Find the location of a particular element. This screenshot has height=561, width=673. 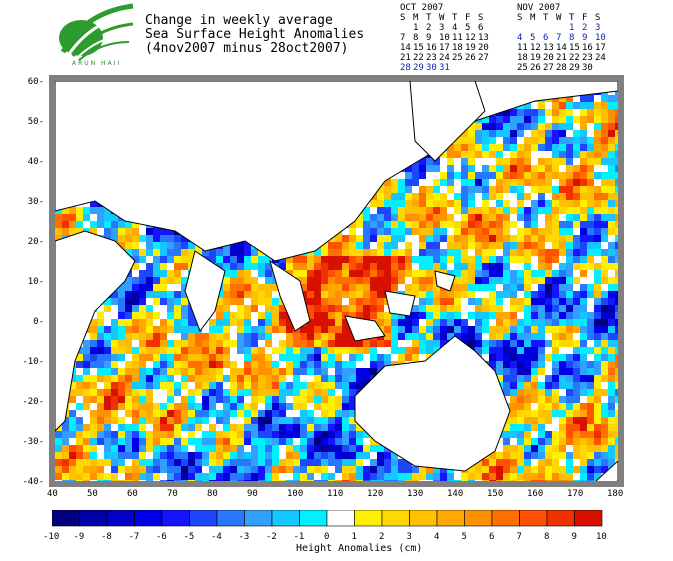

colorbar-tick-label: -10 is located at coordinates (51, 537).